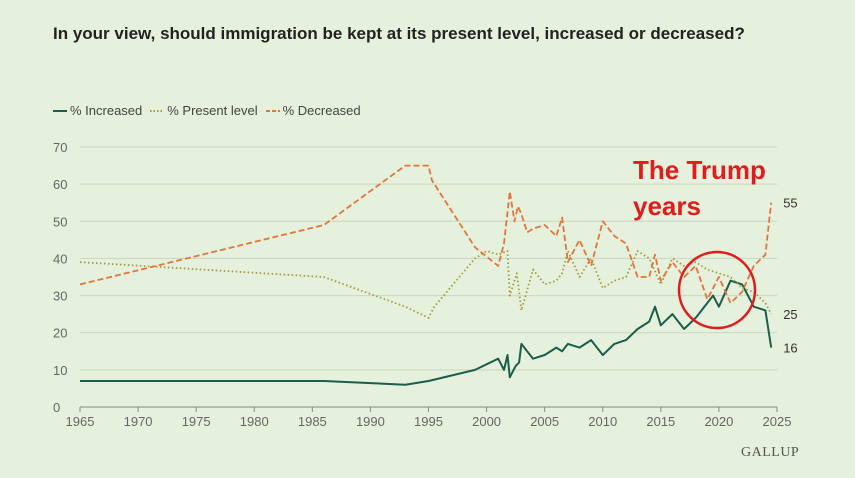 Image resolution: width=855 pixels, height=478 pixels. Describe the element at coordinates (60, 370) in the screenshot. I see `y-tick-label: 10` at that location.